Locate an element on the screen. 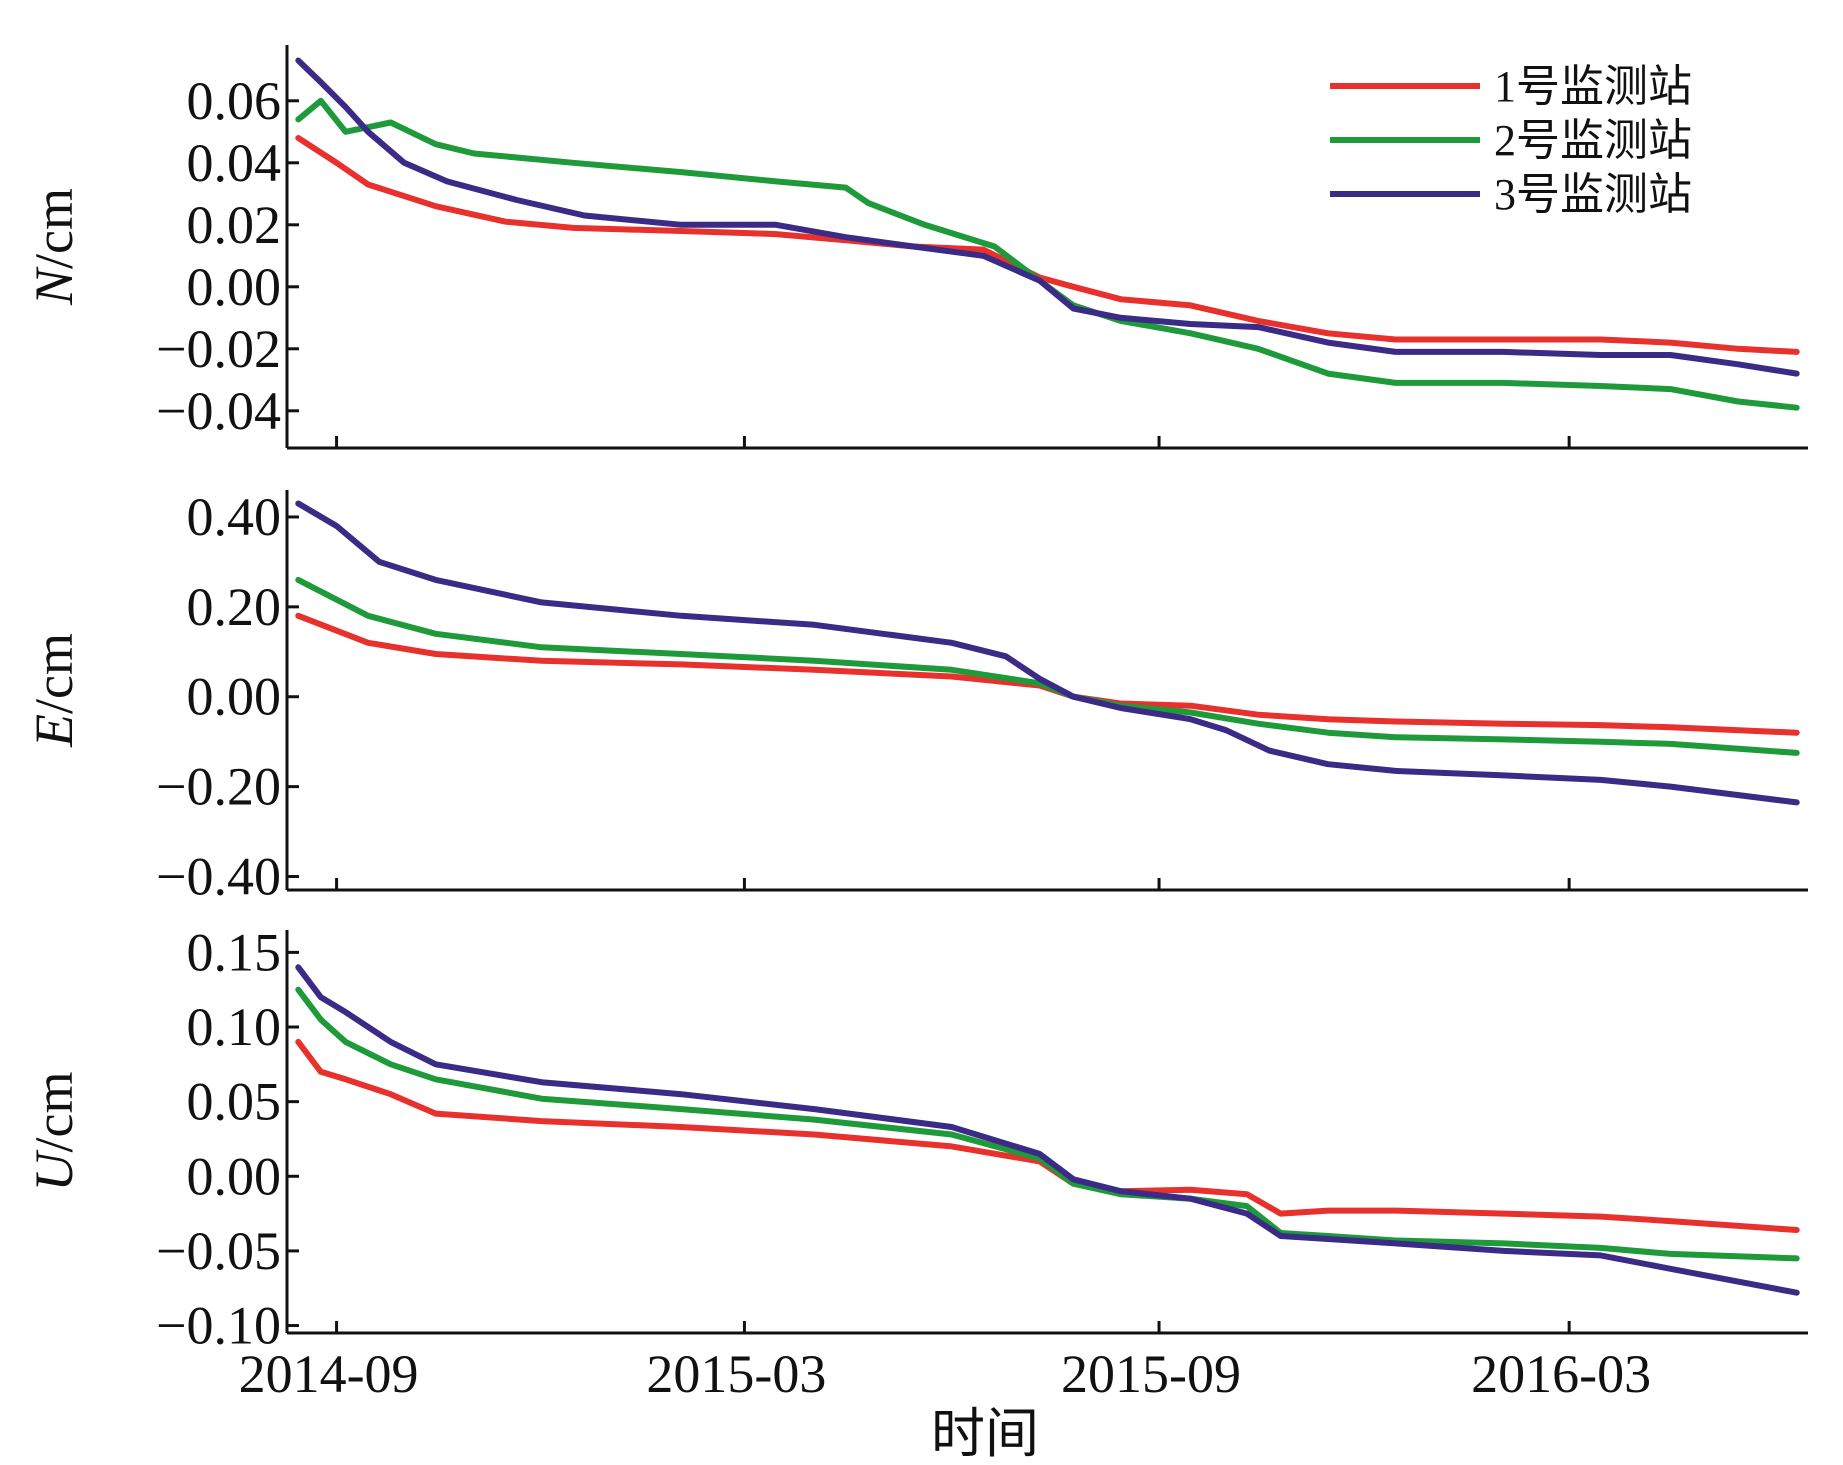  y-axis-variable: E is located at coordinates (54, 731).